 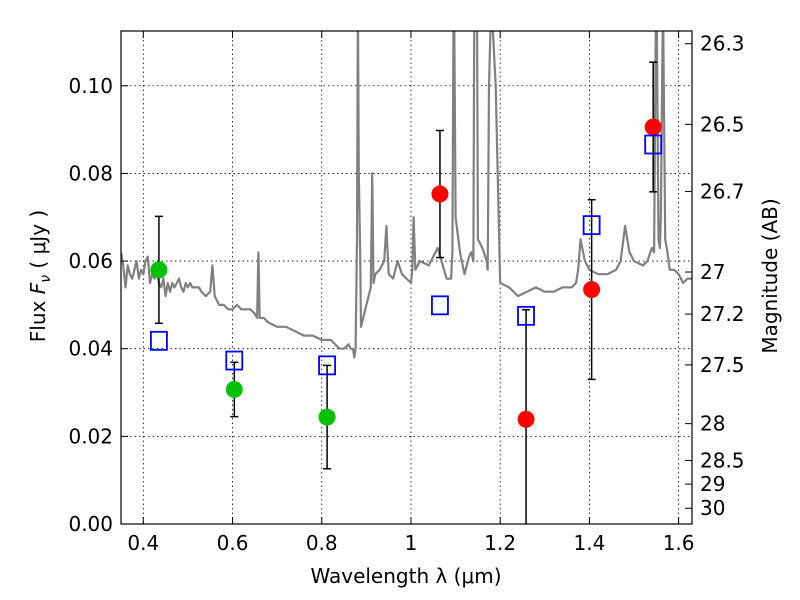 I want to click on y-axis-title-symbol: F, so click(x=38, y=288).